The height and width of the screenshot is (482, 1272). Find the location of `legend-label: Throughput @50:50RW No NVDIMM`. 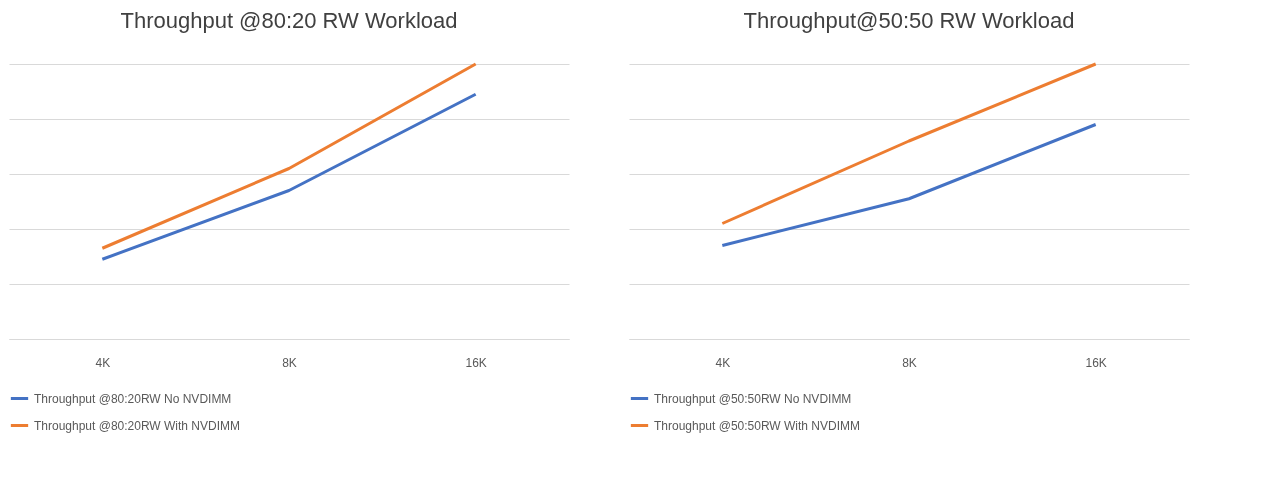

legend-label: Throughput @50:50RW No NVDIMM is located at coordinates (753, 398).